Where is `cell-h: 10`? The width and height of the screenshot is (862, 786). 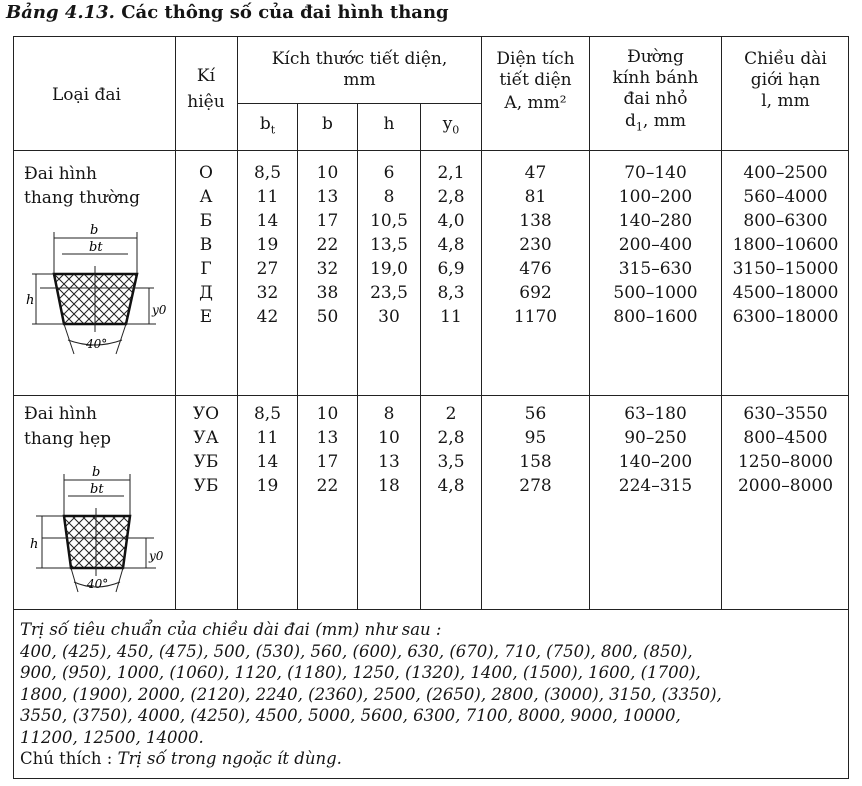 cell-h: 10 is located at coordinates (389, 438).